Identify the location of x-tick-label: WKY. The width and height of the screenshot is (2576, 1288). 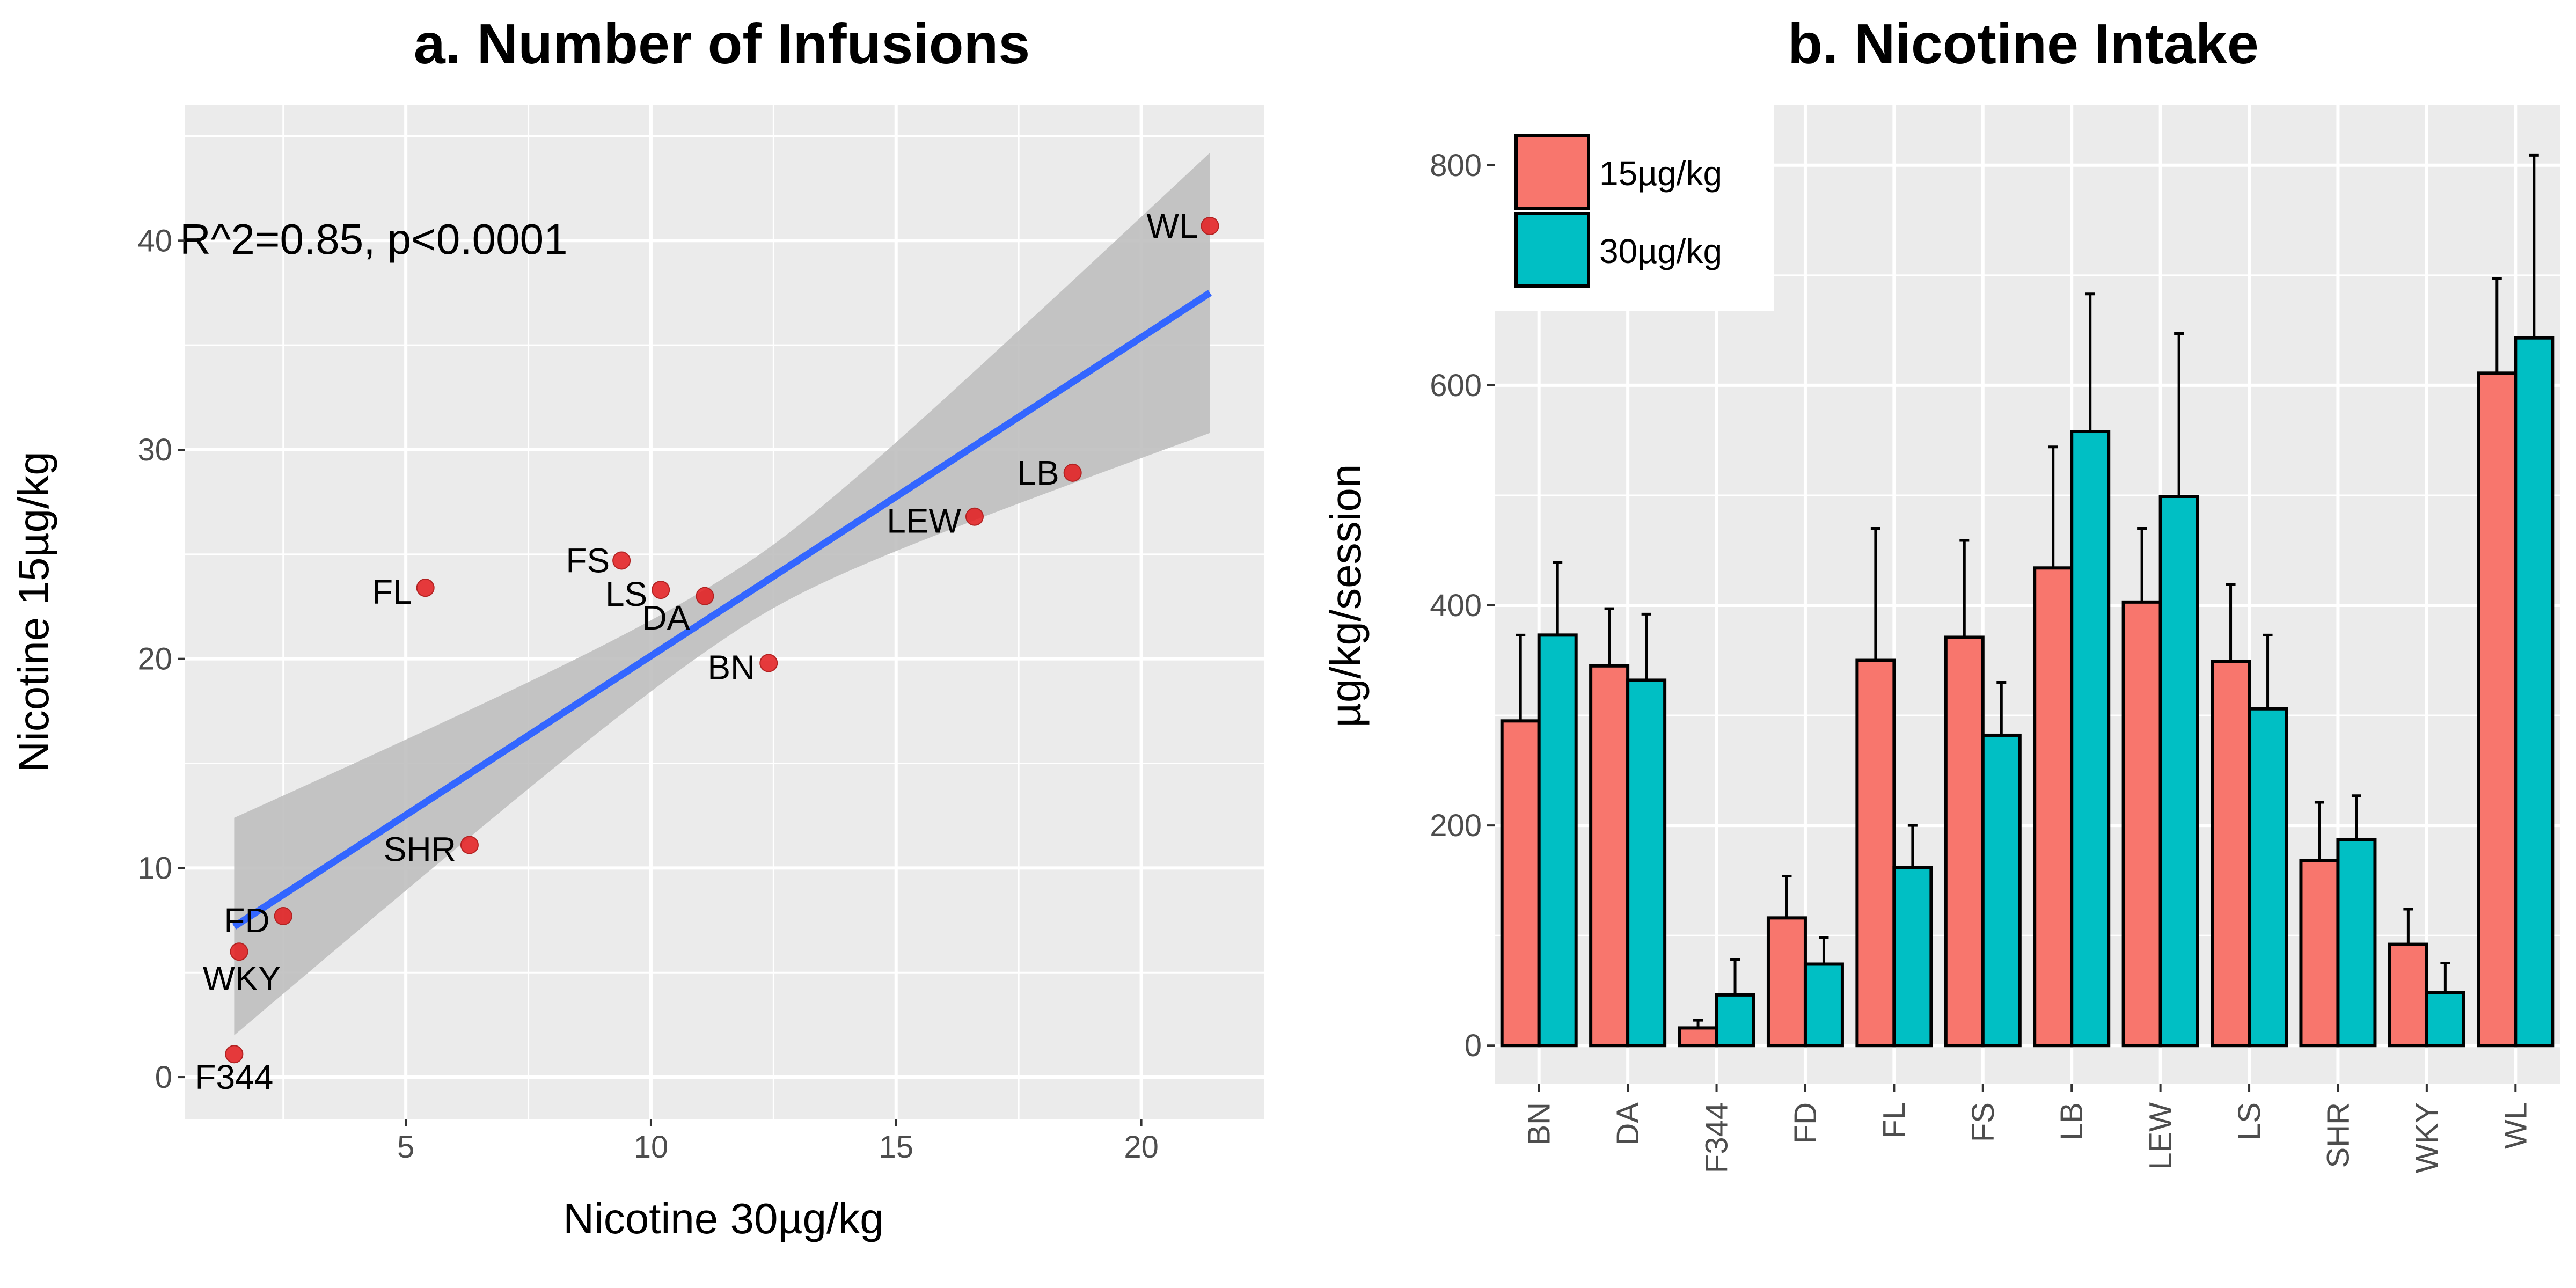
(2427, 1137).